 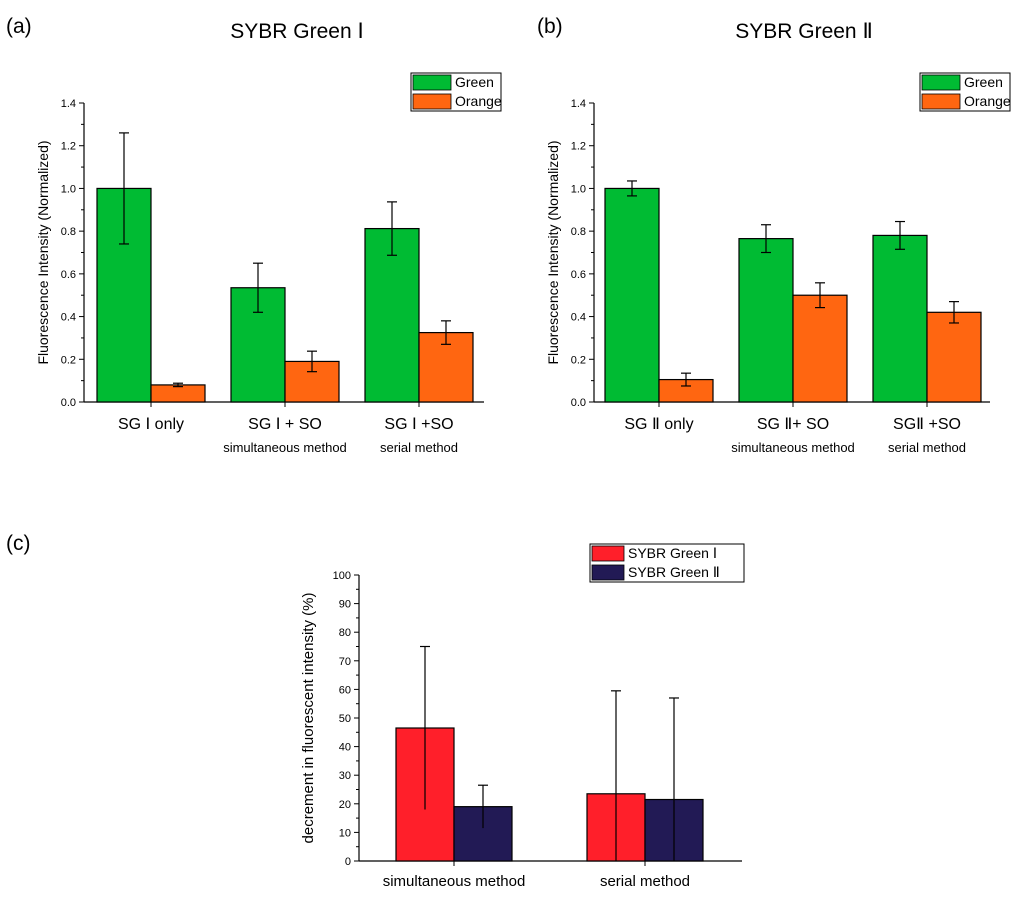 What do you see at coordinates (342, 576) in the screenshot?
I see `y-tick-label: 100` at bounding box center [342, 576].